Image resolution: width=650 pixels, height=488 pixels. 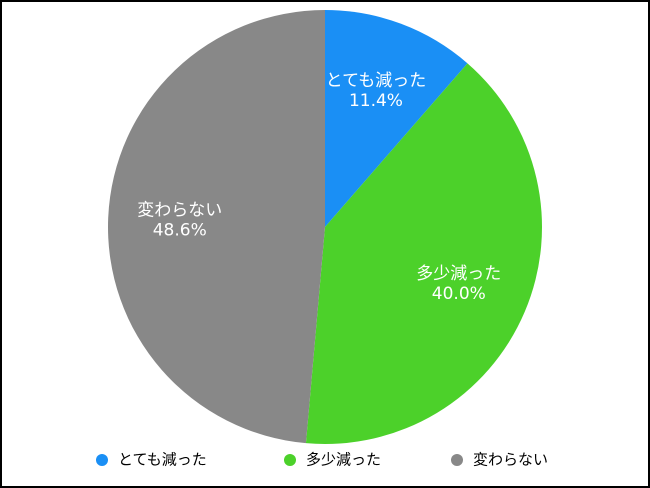 What do you see at coordinates (162, 460) in the screenshot?
I see `legend-label: とても減った` at bounding box center [162, 460].